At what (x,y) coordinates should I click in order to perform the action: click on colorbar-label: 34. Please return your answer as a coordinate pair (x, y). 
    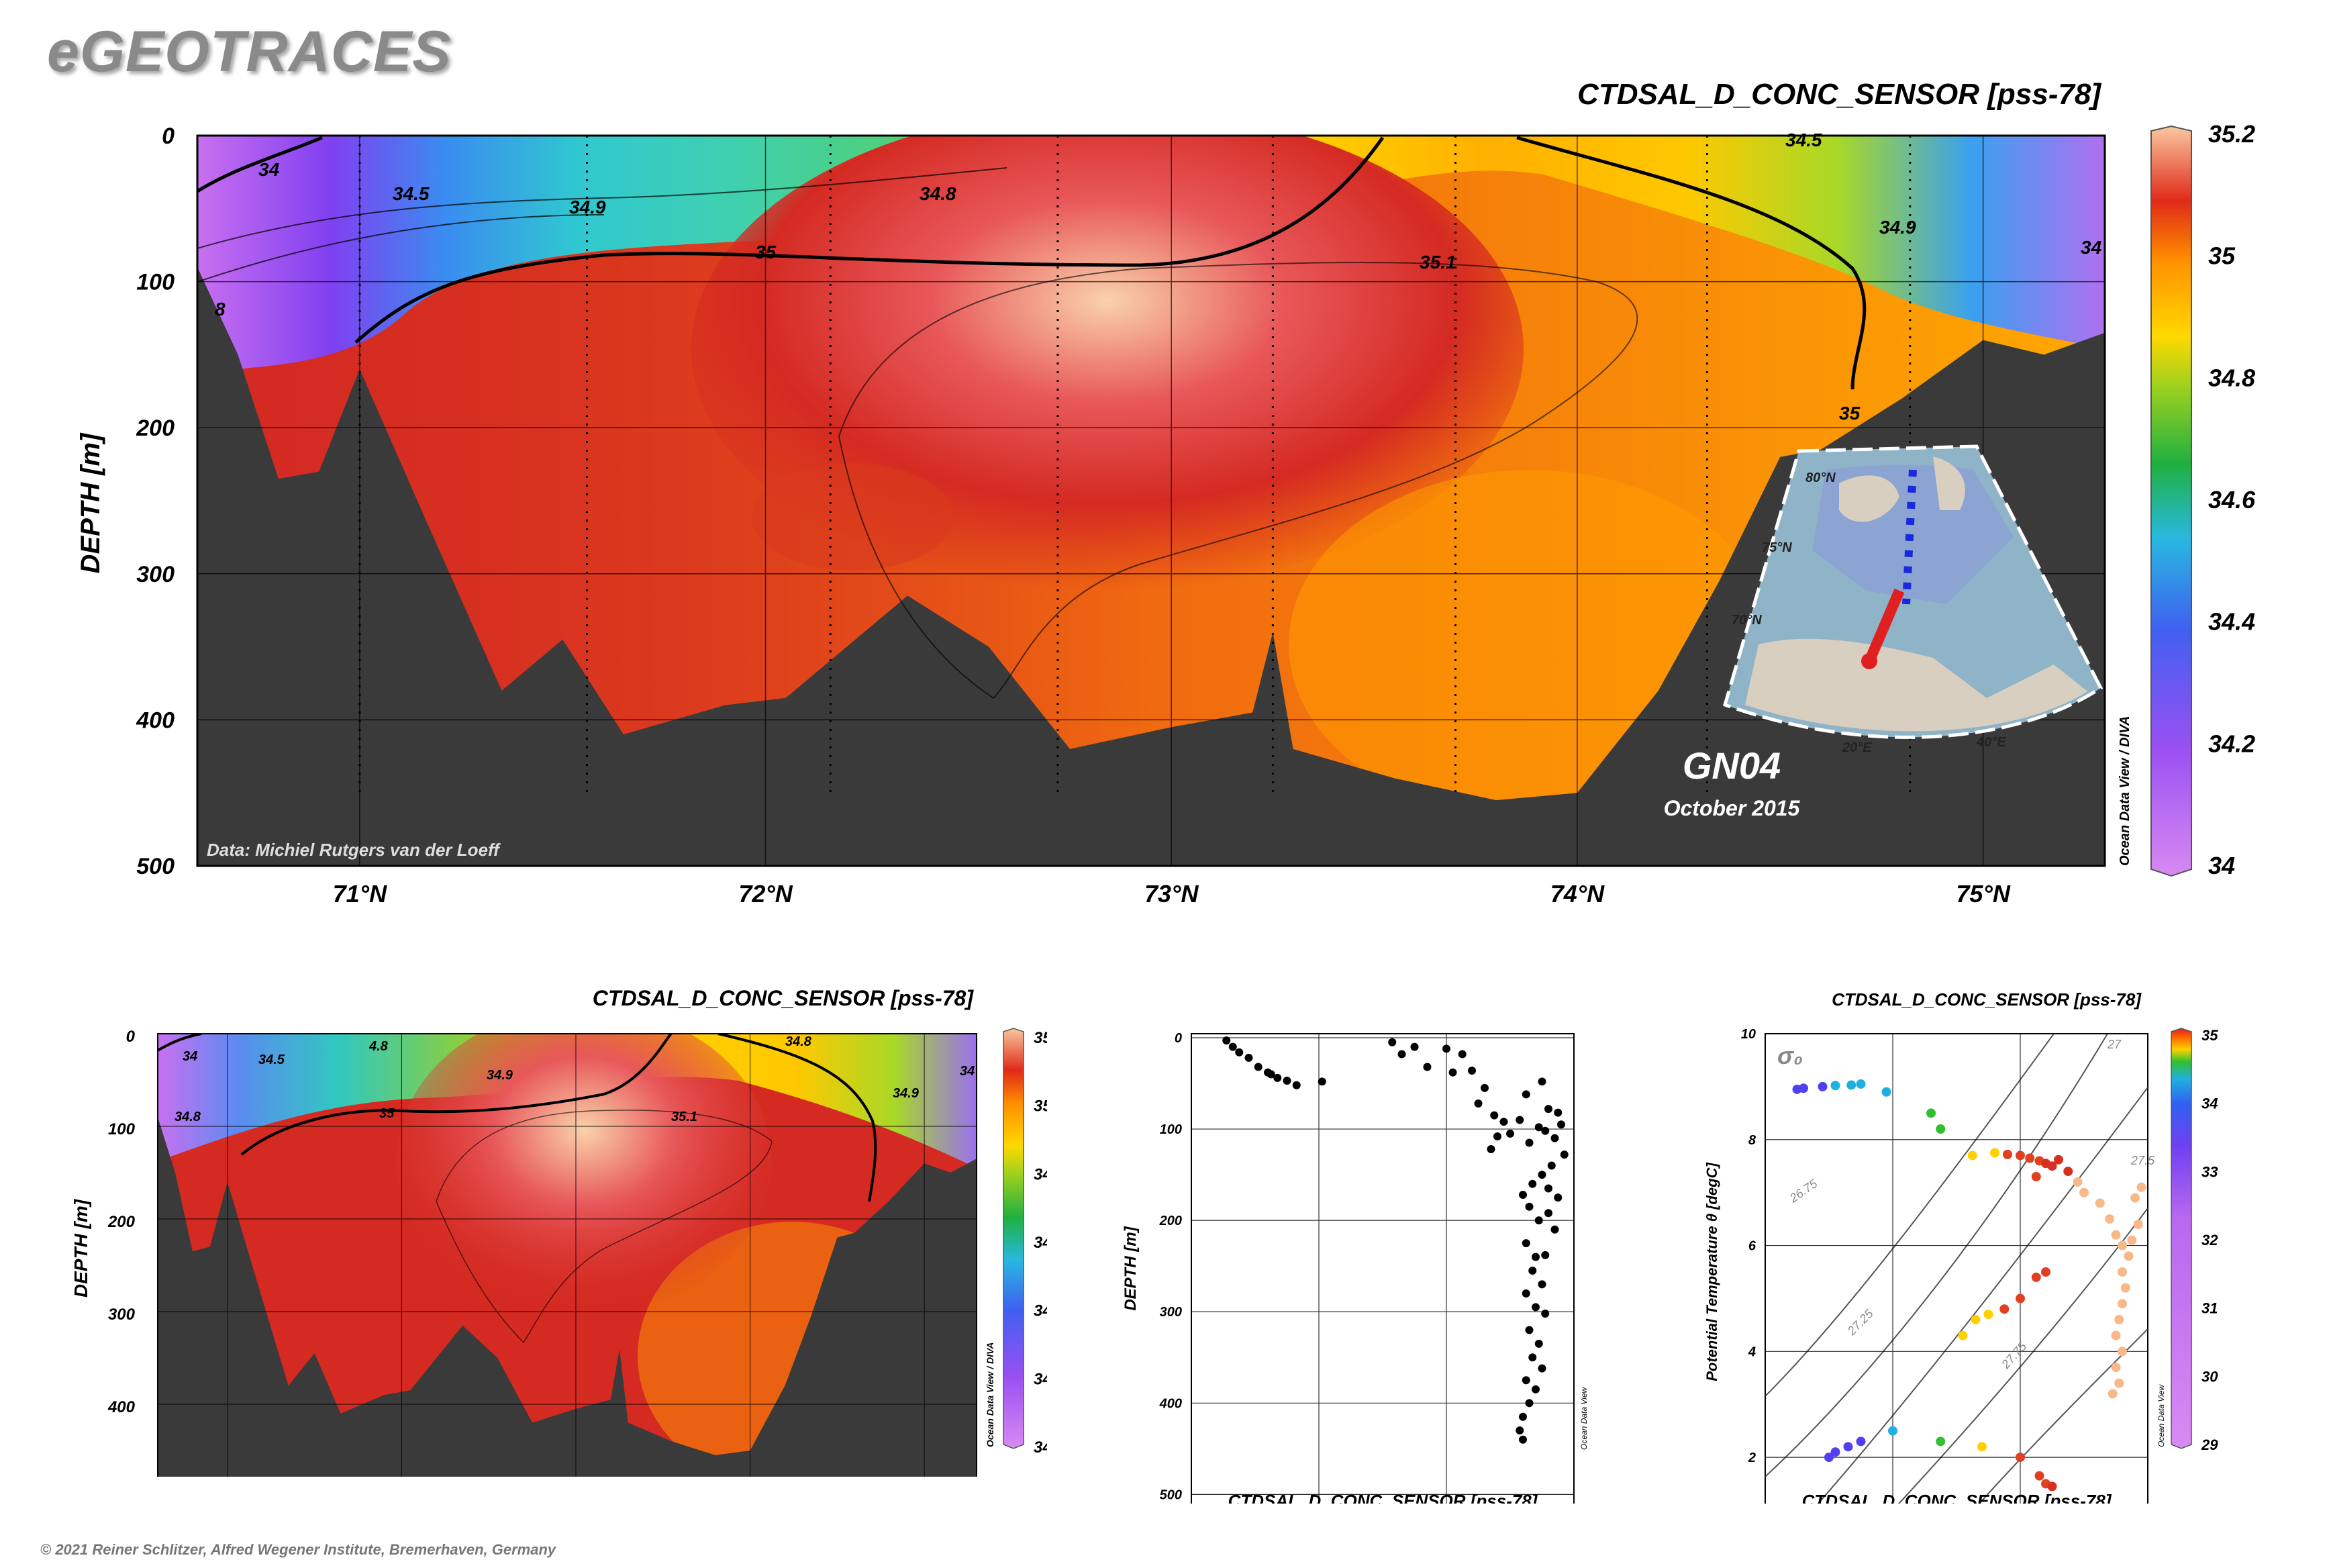
    Looking at the image, I should click on (1040, 1448).